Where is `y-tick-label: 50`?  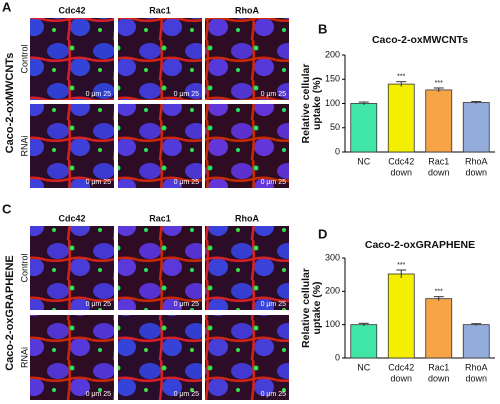
y-tick-label: 50 is located at coordinates (335, 127).